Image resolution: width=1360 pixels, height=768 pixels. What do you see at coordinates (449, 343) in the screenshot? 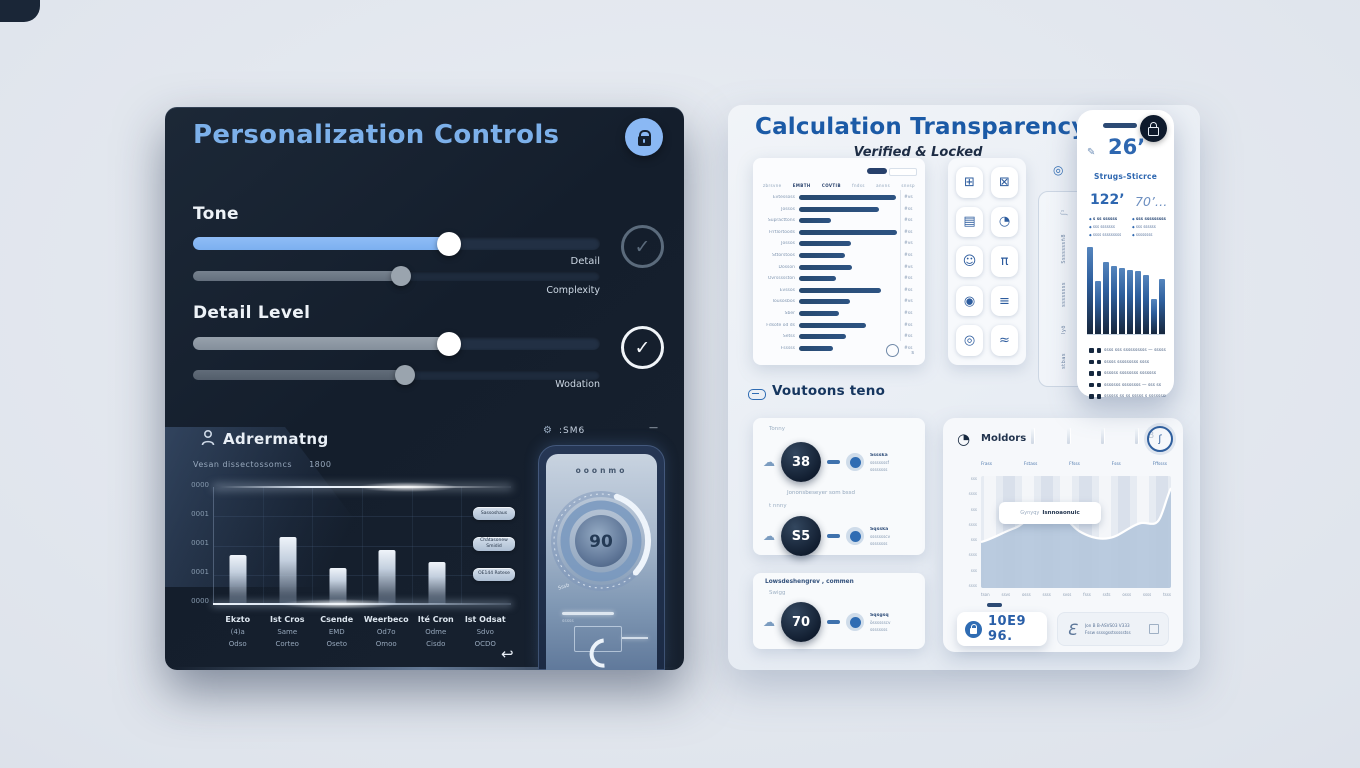
I see `detail-primary-thumb` at bounding box center [449, 343].